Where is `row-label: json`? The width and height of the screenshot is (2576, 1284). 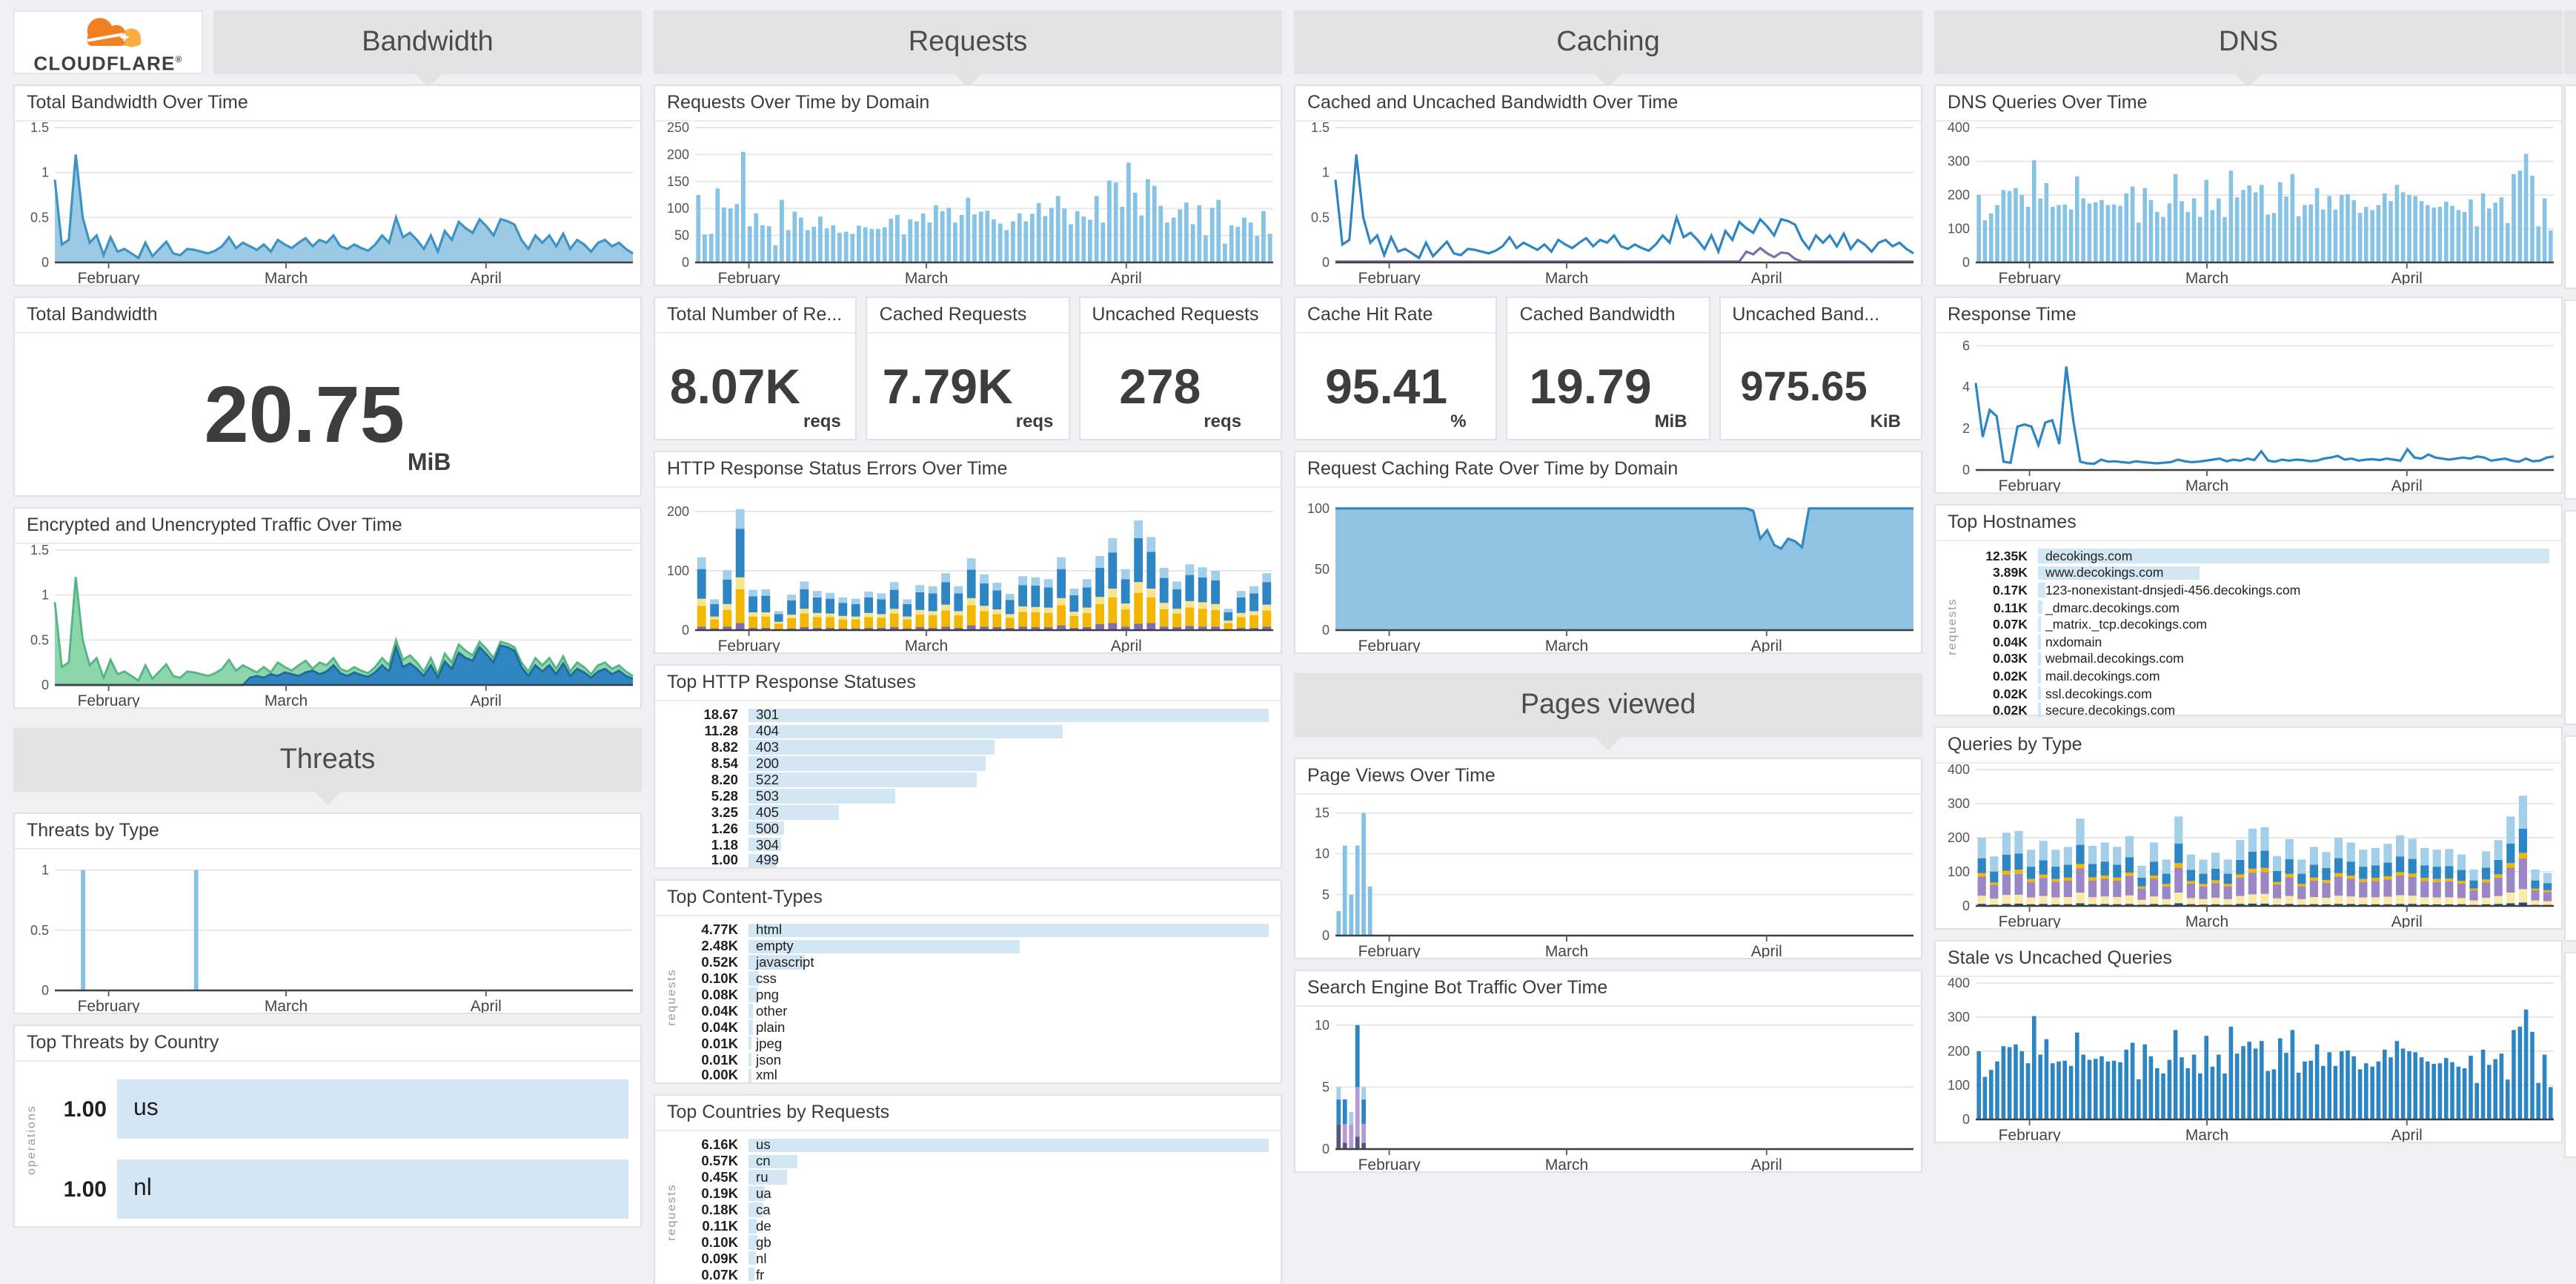
row-label: json is located at coordinates (769, 1060).